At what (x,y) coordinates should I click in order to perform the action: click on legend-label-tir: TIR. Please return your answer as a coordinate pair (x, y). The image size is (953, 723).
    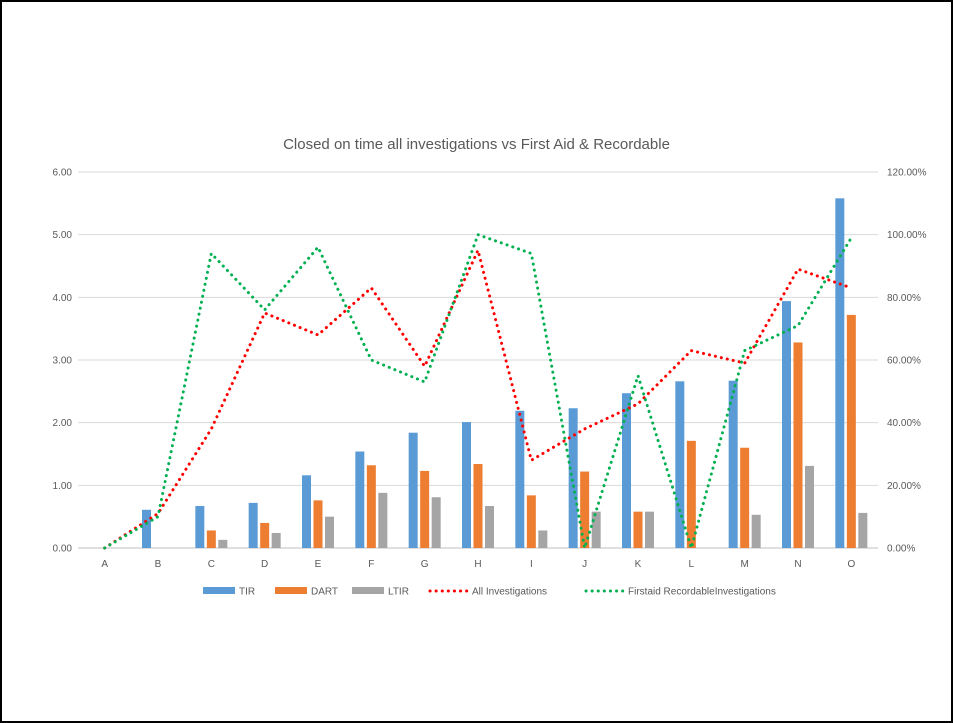
    Looking at the image, I should click on (247, 592).